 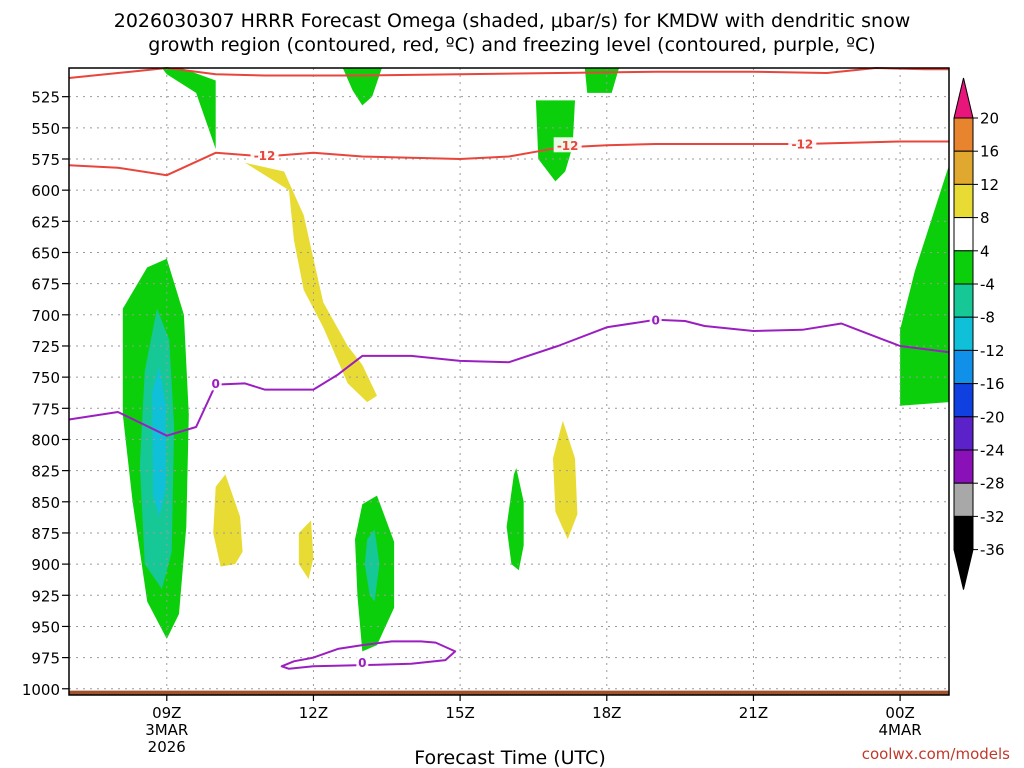 I want to click on shade-cyan-lower-left, so click(x=159, y=442).